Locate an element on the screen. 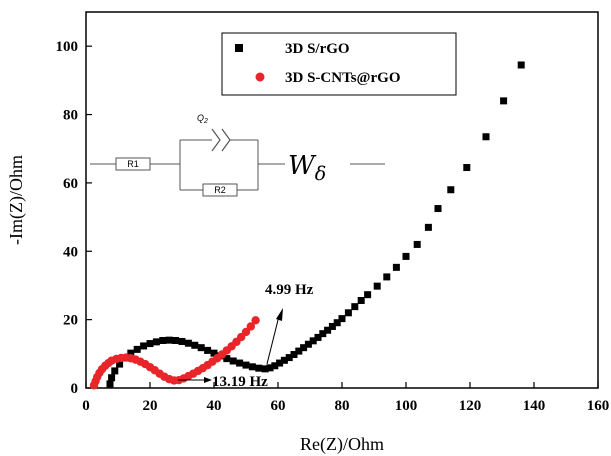 The width and height of the screenshot is (611, 456). y-tick-label: 20 is located at coordinates (70, 321).